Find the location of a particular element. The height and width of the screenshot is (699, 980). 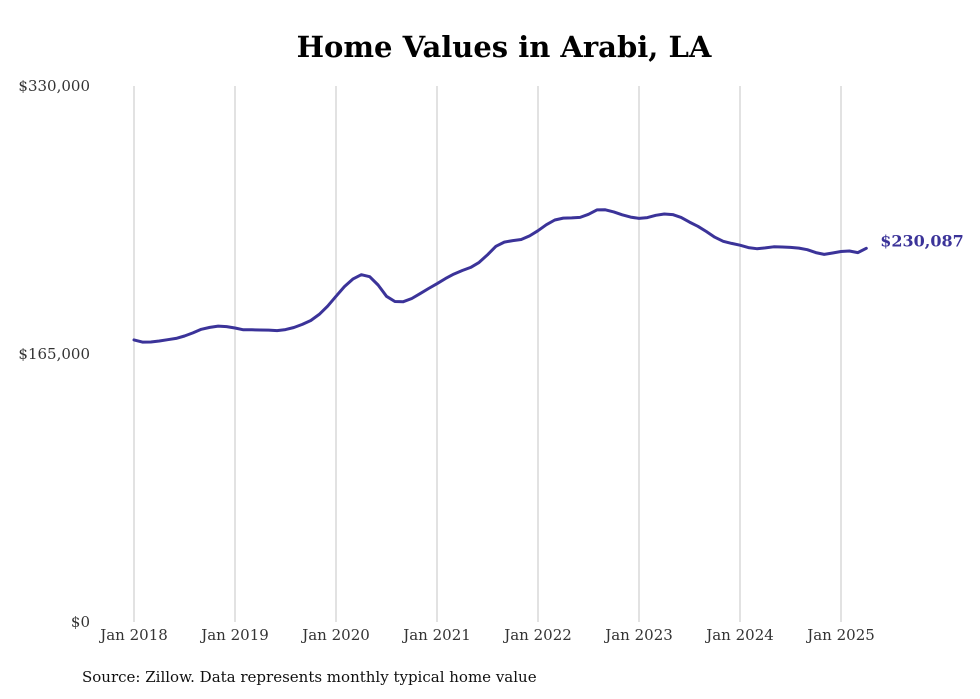

x-tick-label: Jan 2024 is located at coordinates (739, 635).